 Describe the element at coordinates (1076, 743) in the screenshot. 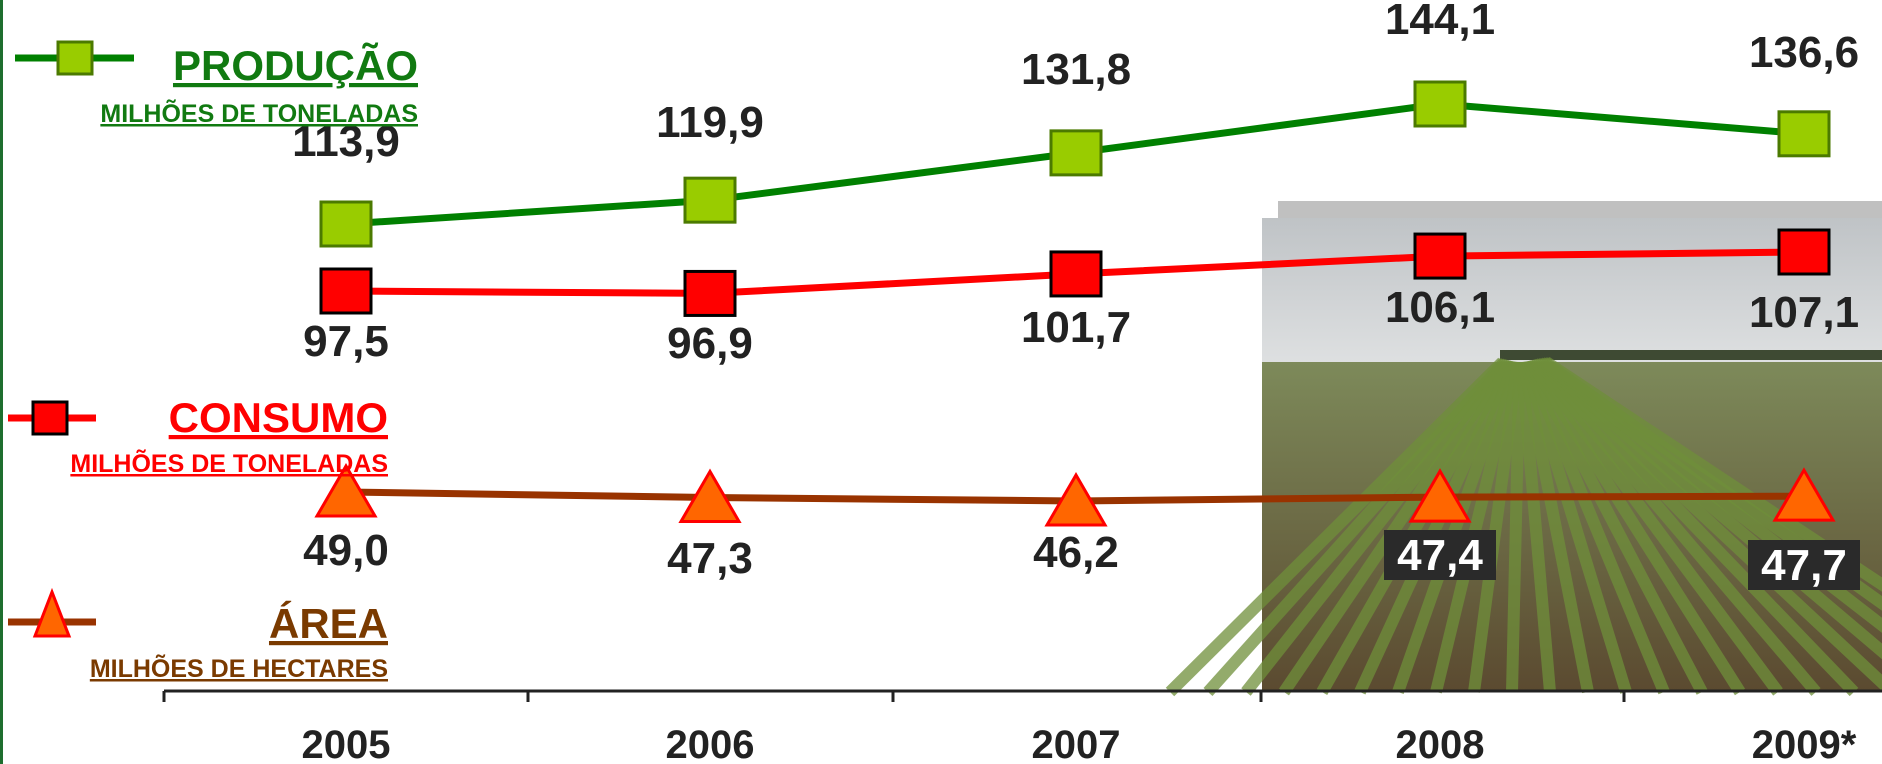

I see `x-tick-label: 2007` at that location.